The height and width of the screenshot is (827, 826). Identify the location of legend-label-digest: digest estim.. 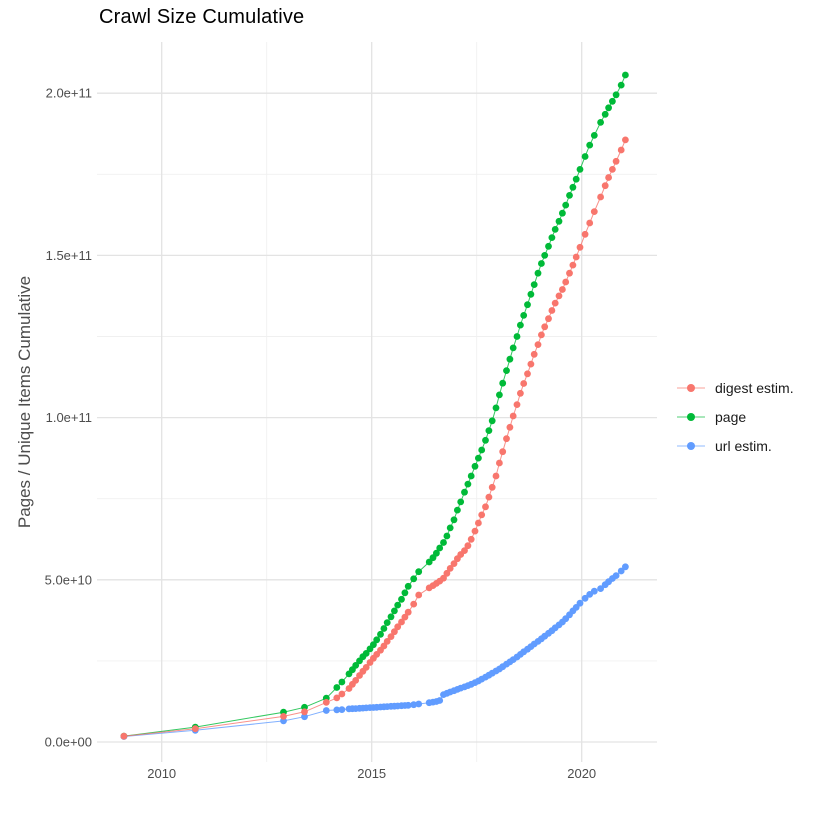
(754, 388).